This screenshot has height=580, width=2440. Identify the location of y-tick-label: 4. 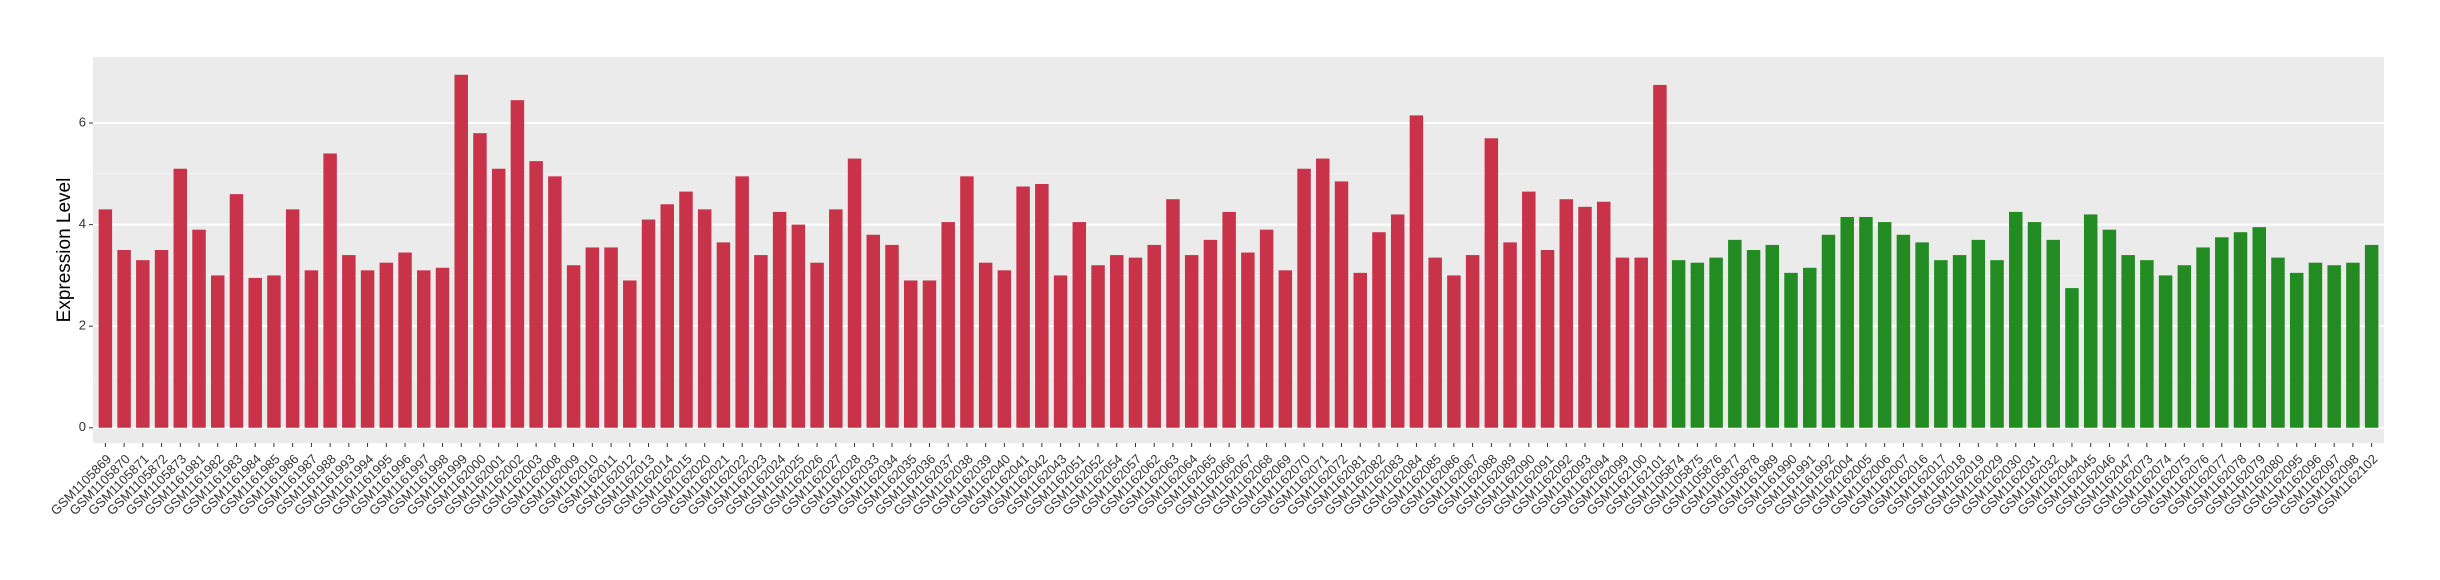
(82, 223).